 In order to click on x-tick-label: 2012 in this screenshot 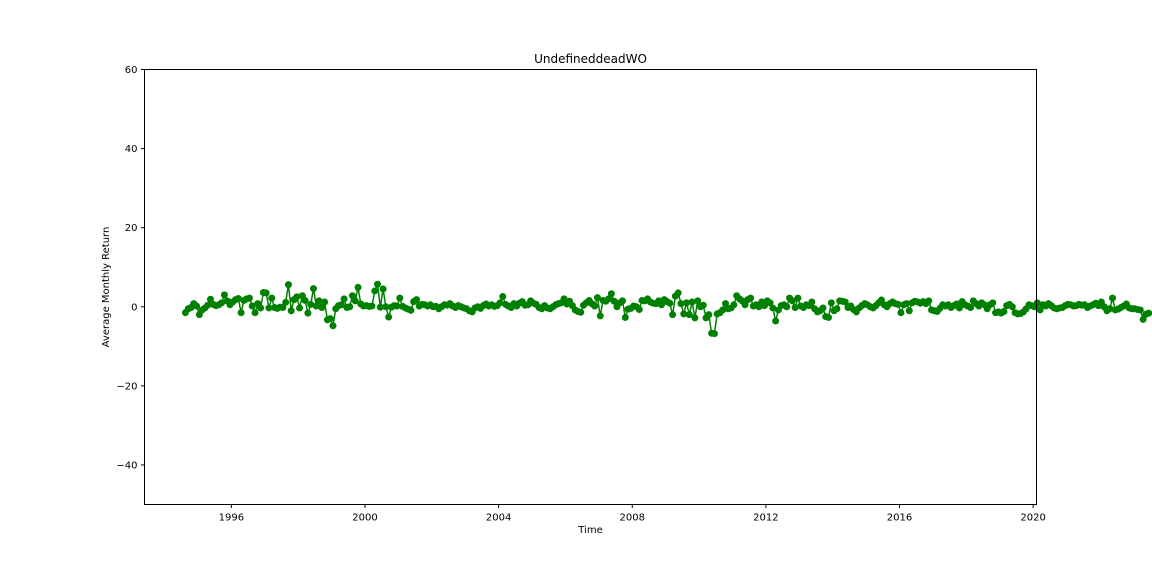, I will do `click(765, 518)`.